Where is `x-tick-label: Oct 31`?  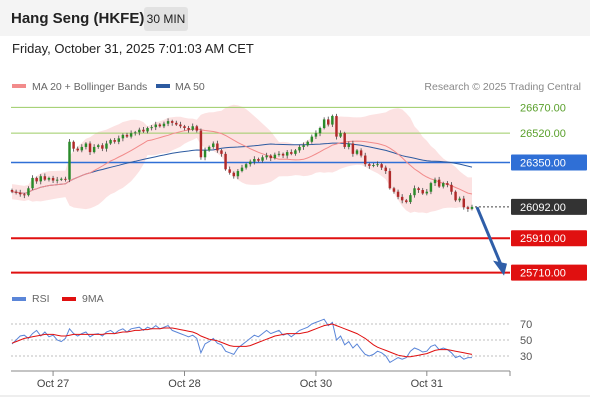 x-tick-label: Oct 31 is located at coordinates (427, 384).